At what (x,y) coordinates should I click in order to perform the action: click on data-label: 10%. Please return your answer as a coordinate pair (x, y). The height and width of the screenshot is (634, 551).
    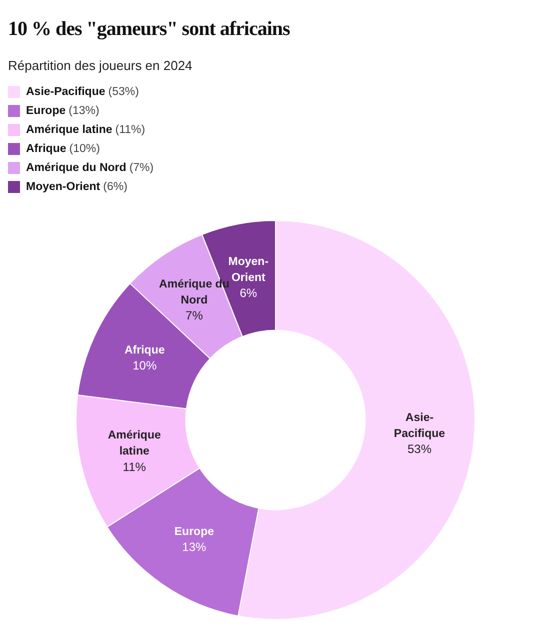
    Looking at the image, I should click on (144, 365).